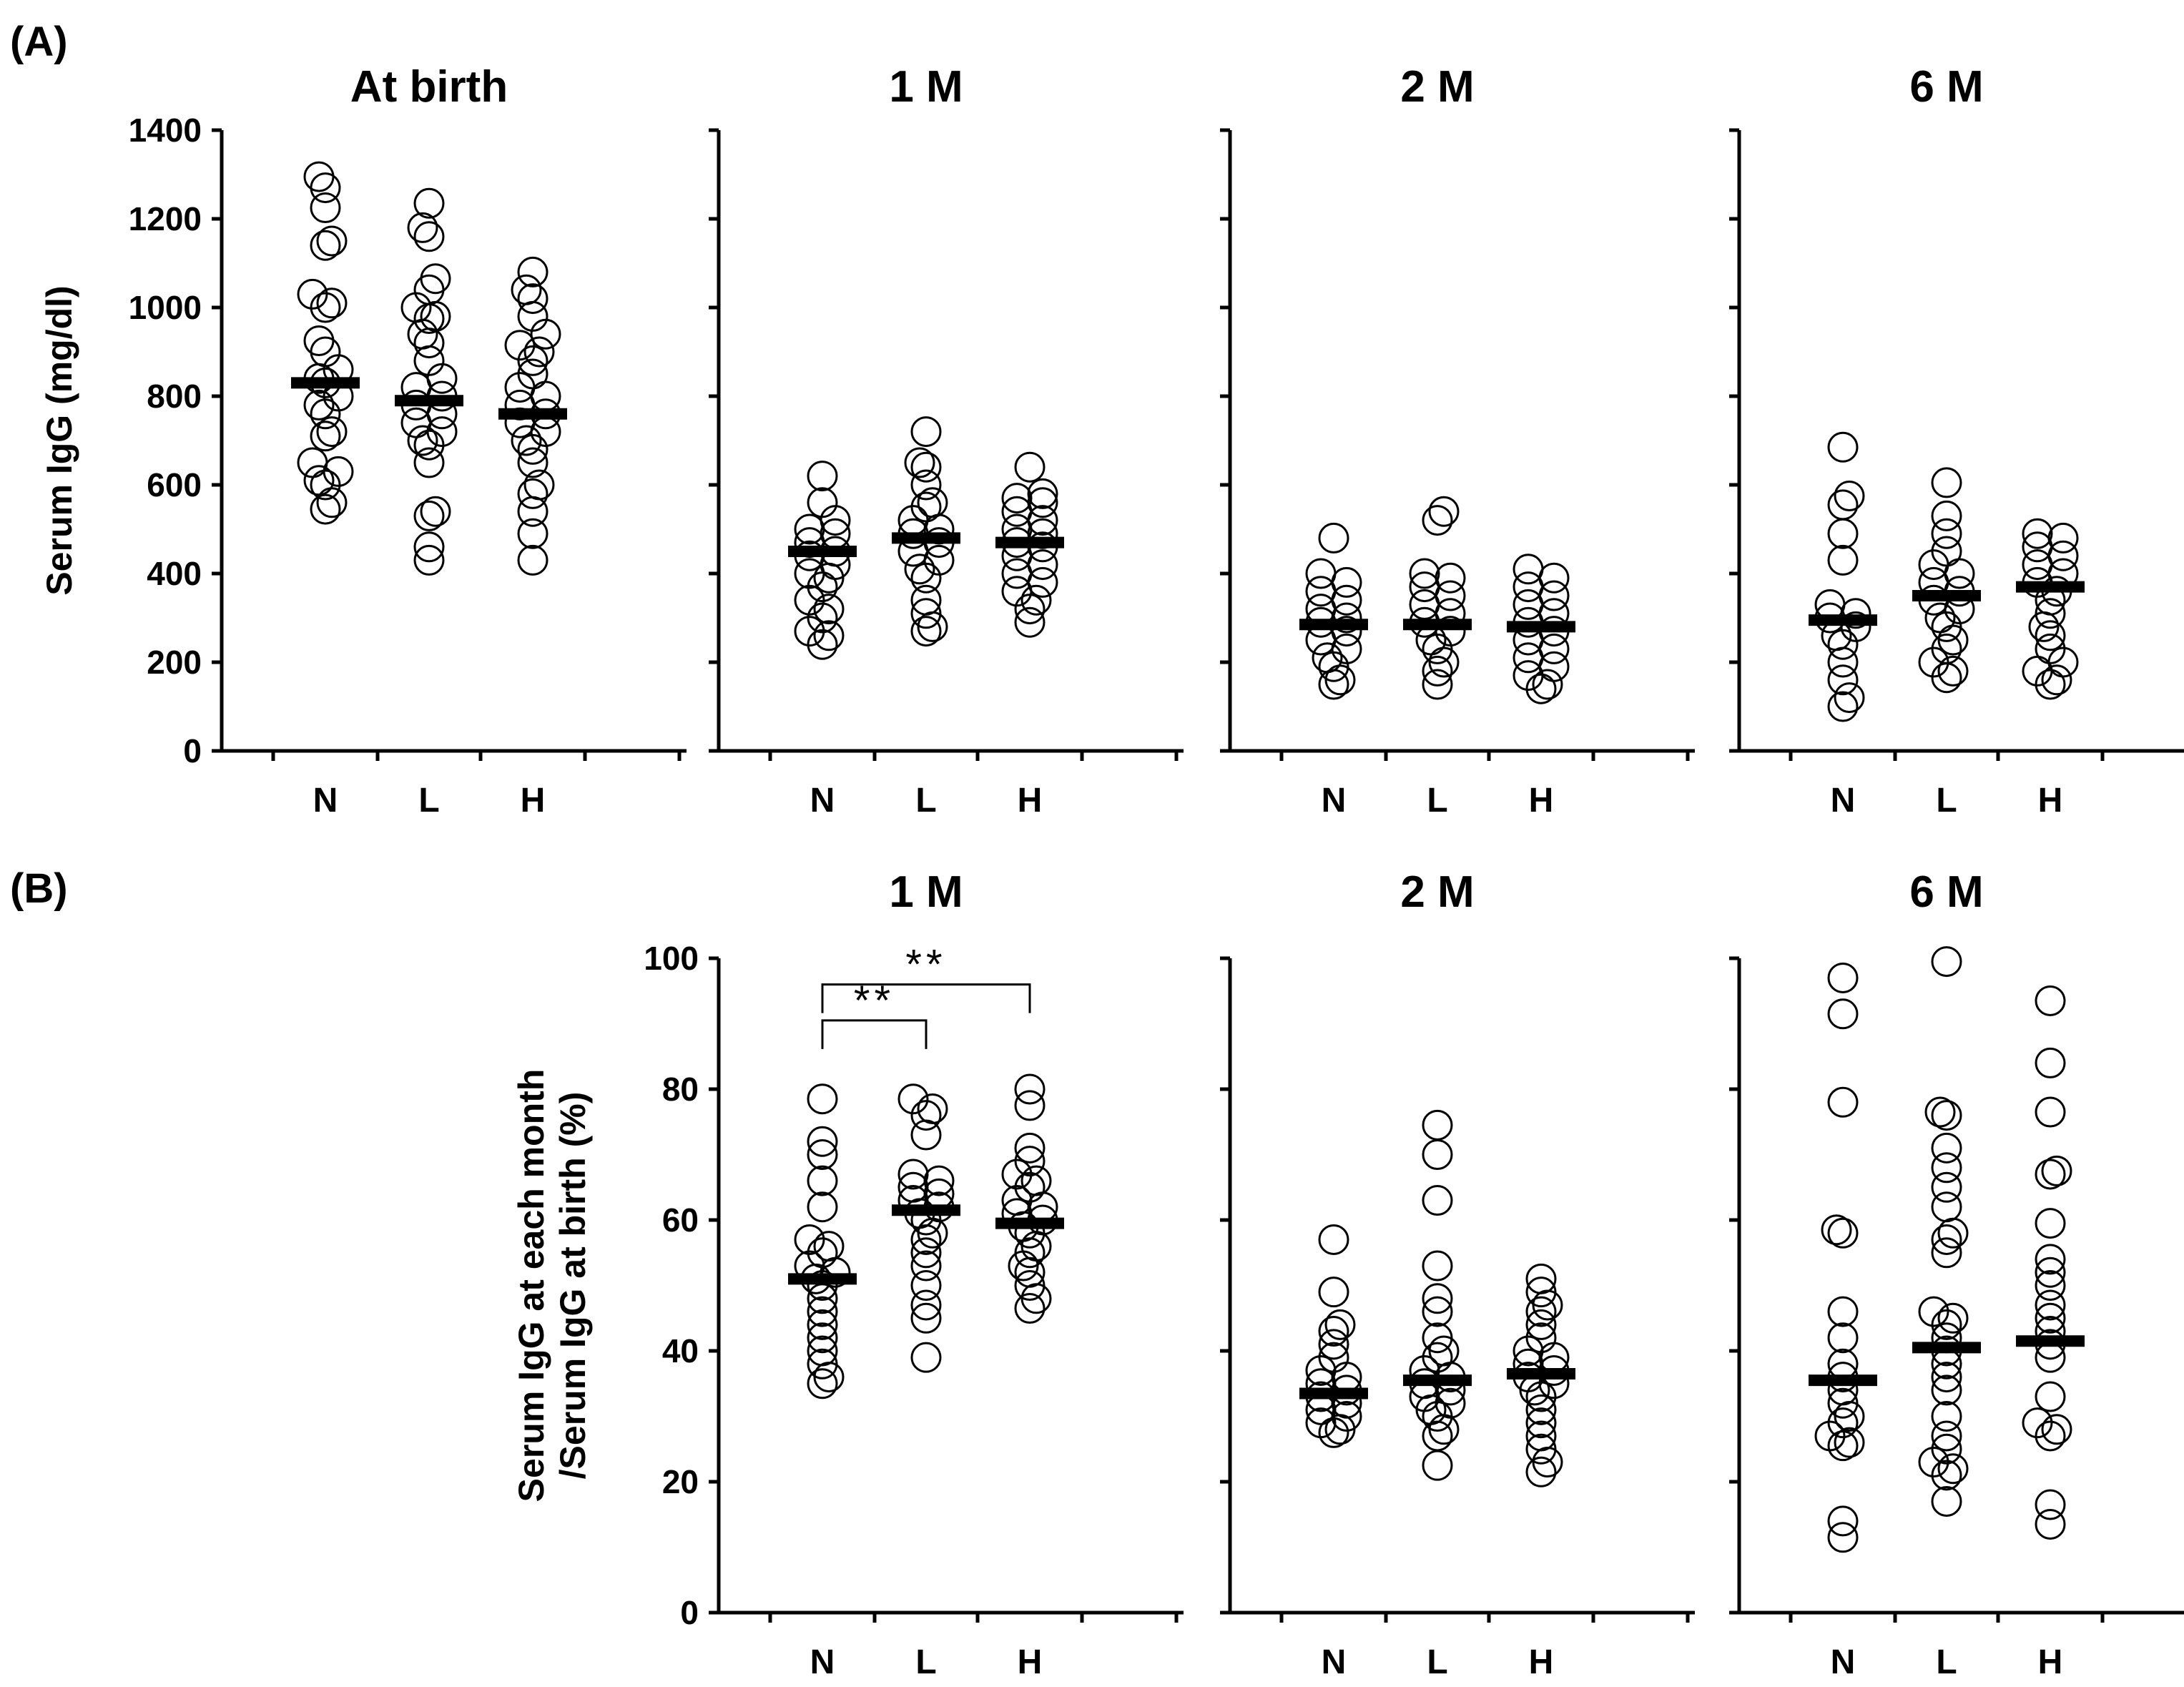 This screenshot has width=2184, height=1687. Describe the element at coordinates (1946, 1662) in the screenshot. I see `x-category-label-b-6-m-l: L` at that location.